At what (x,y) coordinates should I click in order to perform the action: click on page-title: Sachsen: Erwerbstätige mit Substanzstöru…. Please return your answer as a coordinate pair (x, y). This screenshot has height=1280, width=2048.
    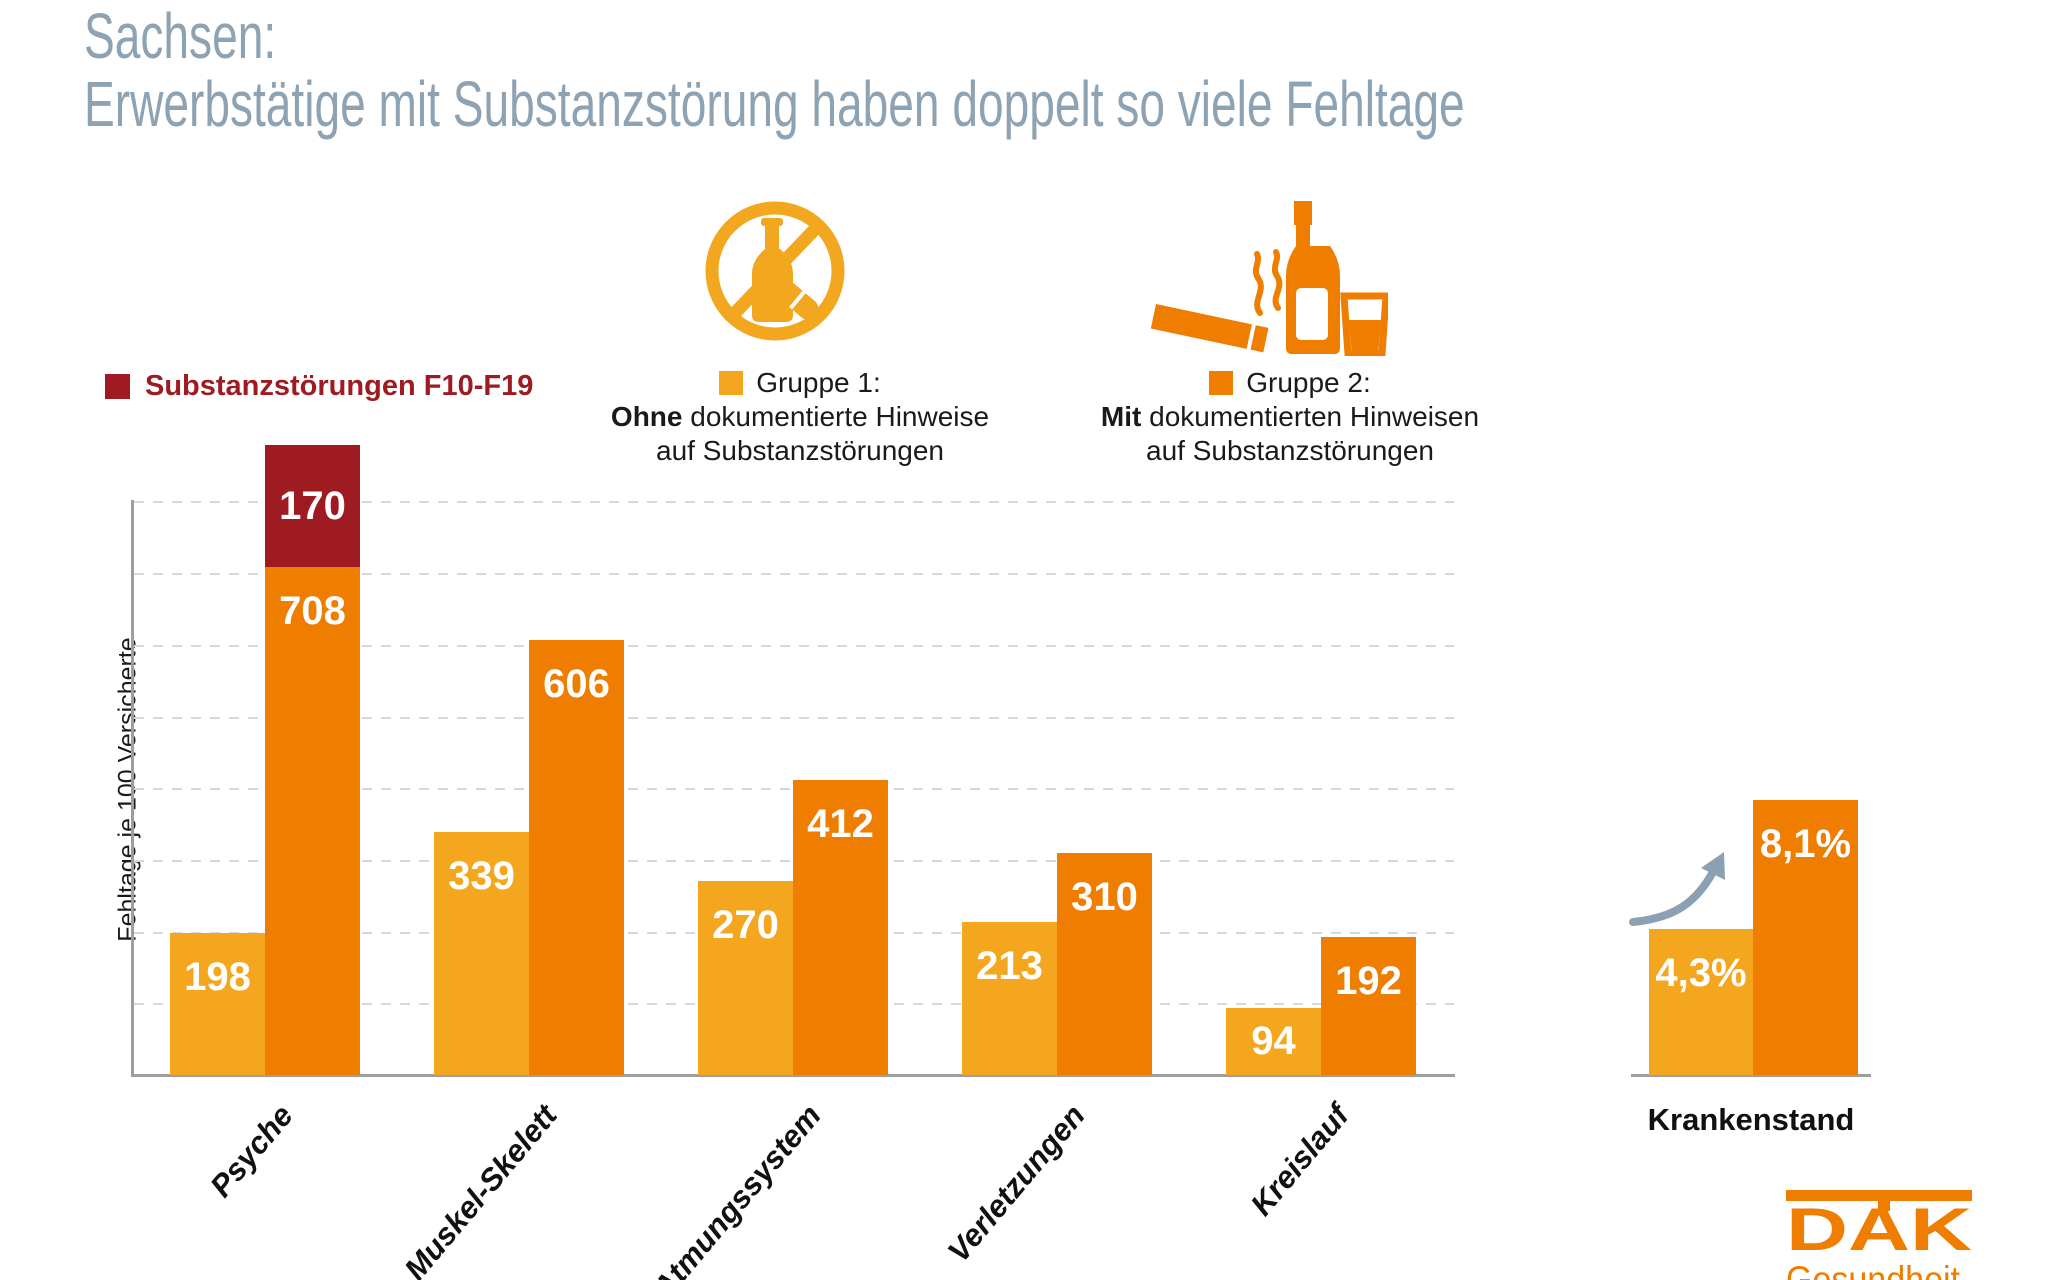
    Looking at the image, I should click on (1043, 70).